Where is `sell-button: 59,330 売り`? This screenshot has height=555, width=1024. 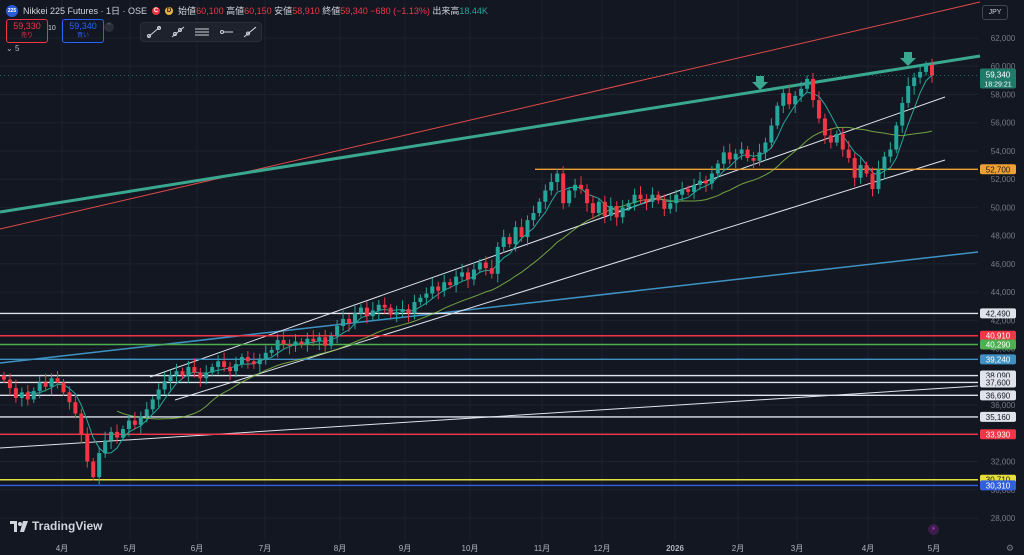
sell-button: 59,330 売り is located at coordinates (27, 31).